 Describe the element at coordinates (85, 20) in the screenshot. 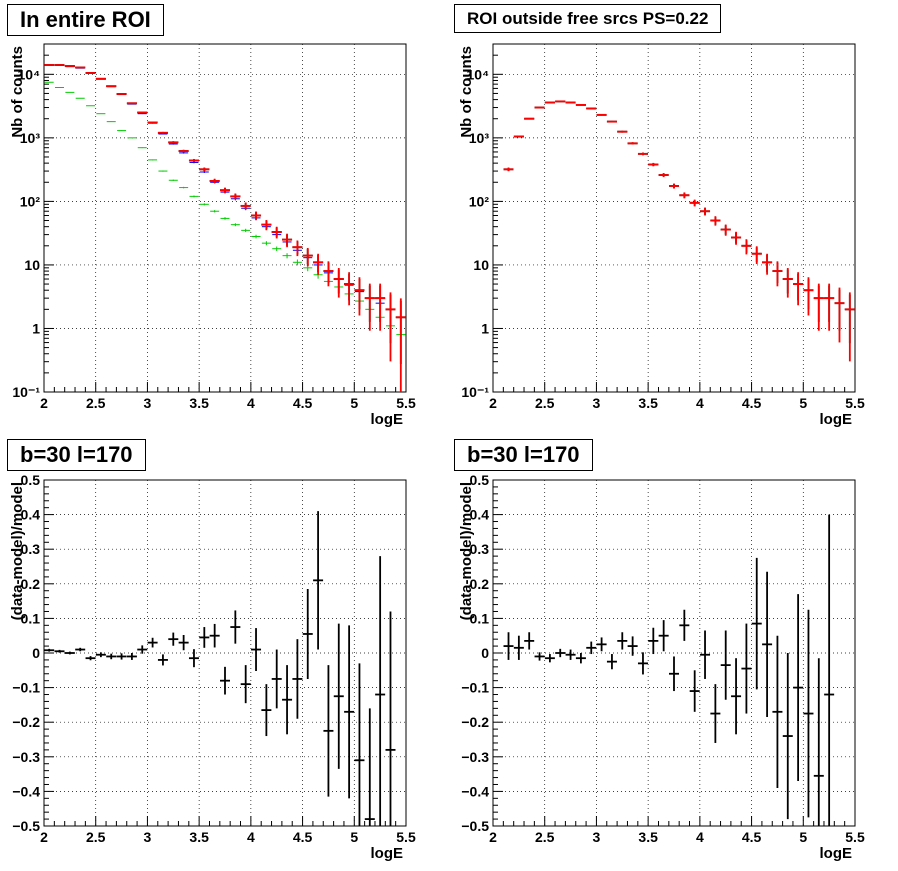

I see `panel-title: In entire ROI` at that location.